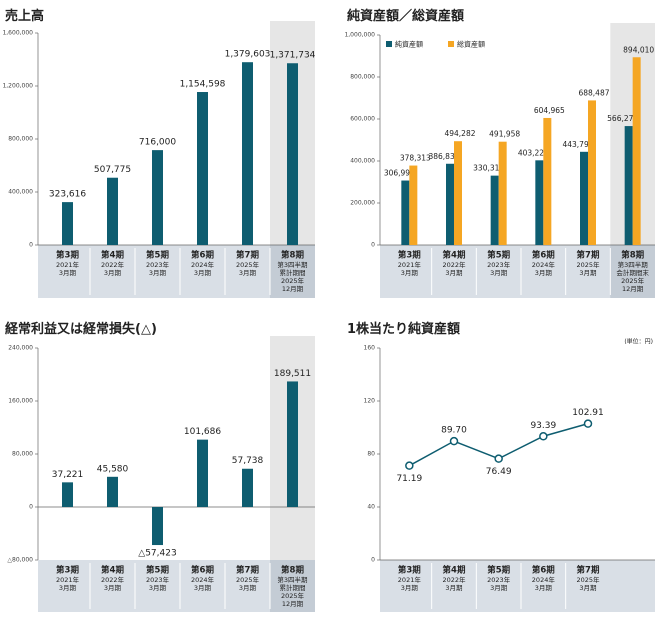 The height and width of the screenshot is (621, 667). Describe the element at coordinates (622, 118) in the screenshot. I see `value-label: 566,275` at that location.